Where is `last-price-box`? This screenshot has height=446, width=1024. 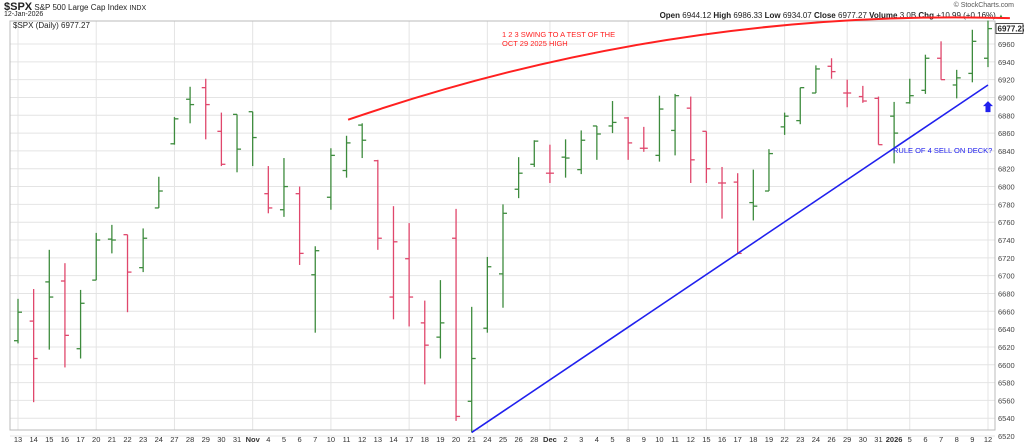
last-price-box is located at coordinates (1009, 29).